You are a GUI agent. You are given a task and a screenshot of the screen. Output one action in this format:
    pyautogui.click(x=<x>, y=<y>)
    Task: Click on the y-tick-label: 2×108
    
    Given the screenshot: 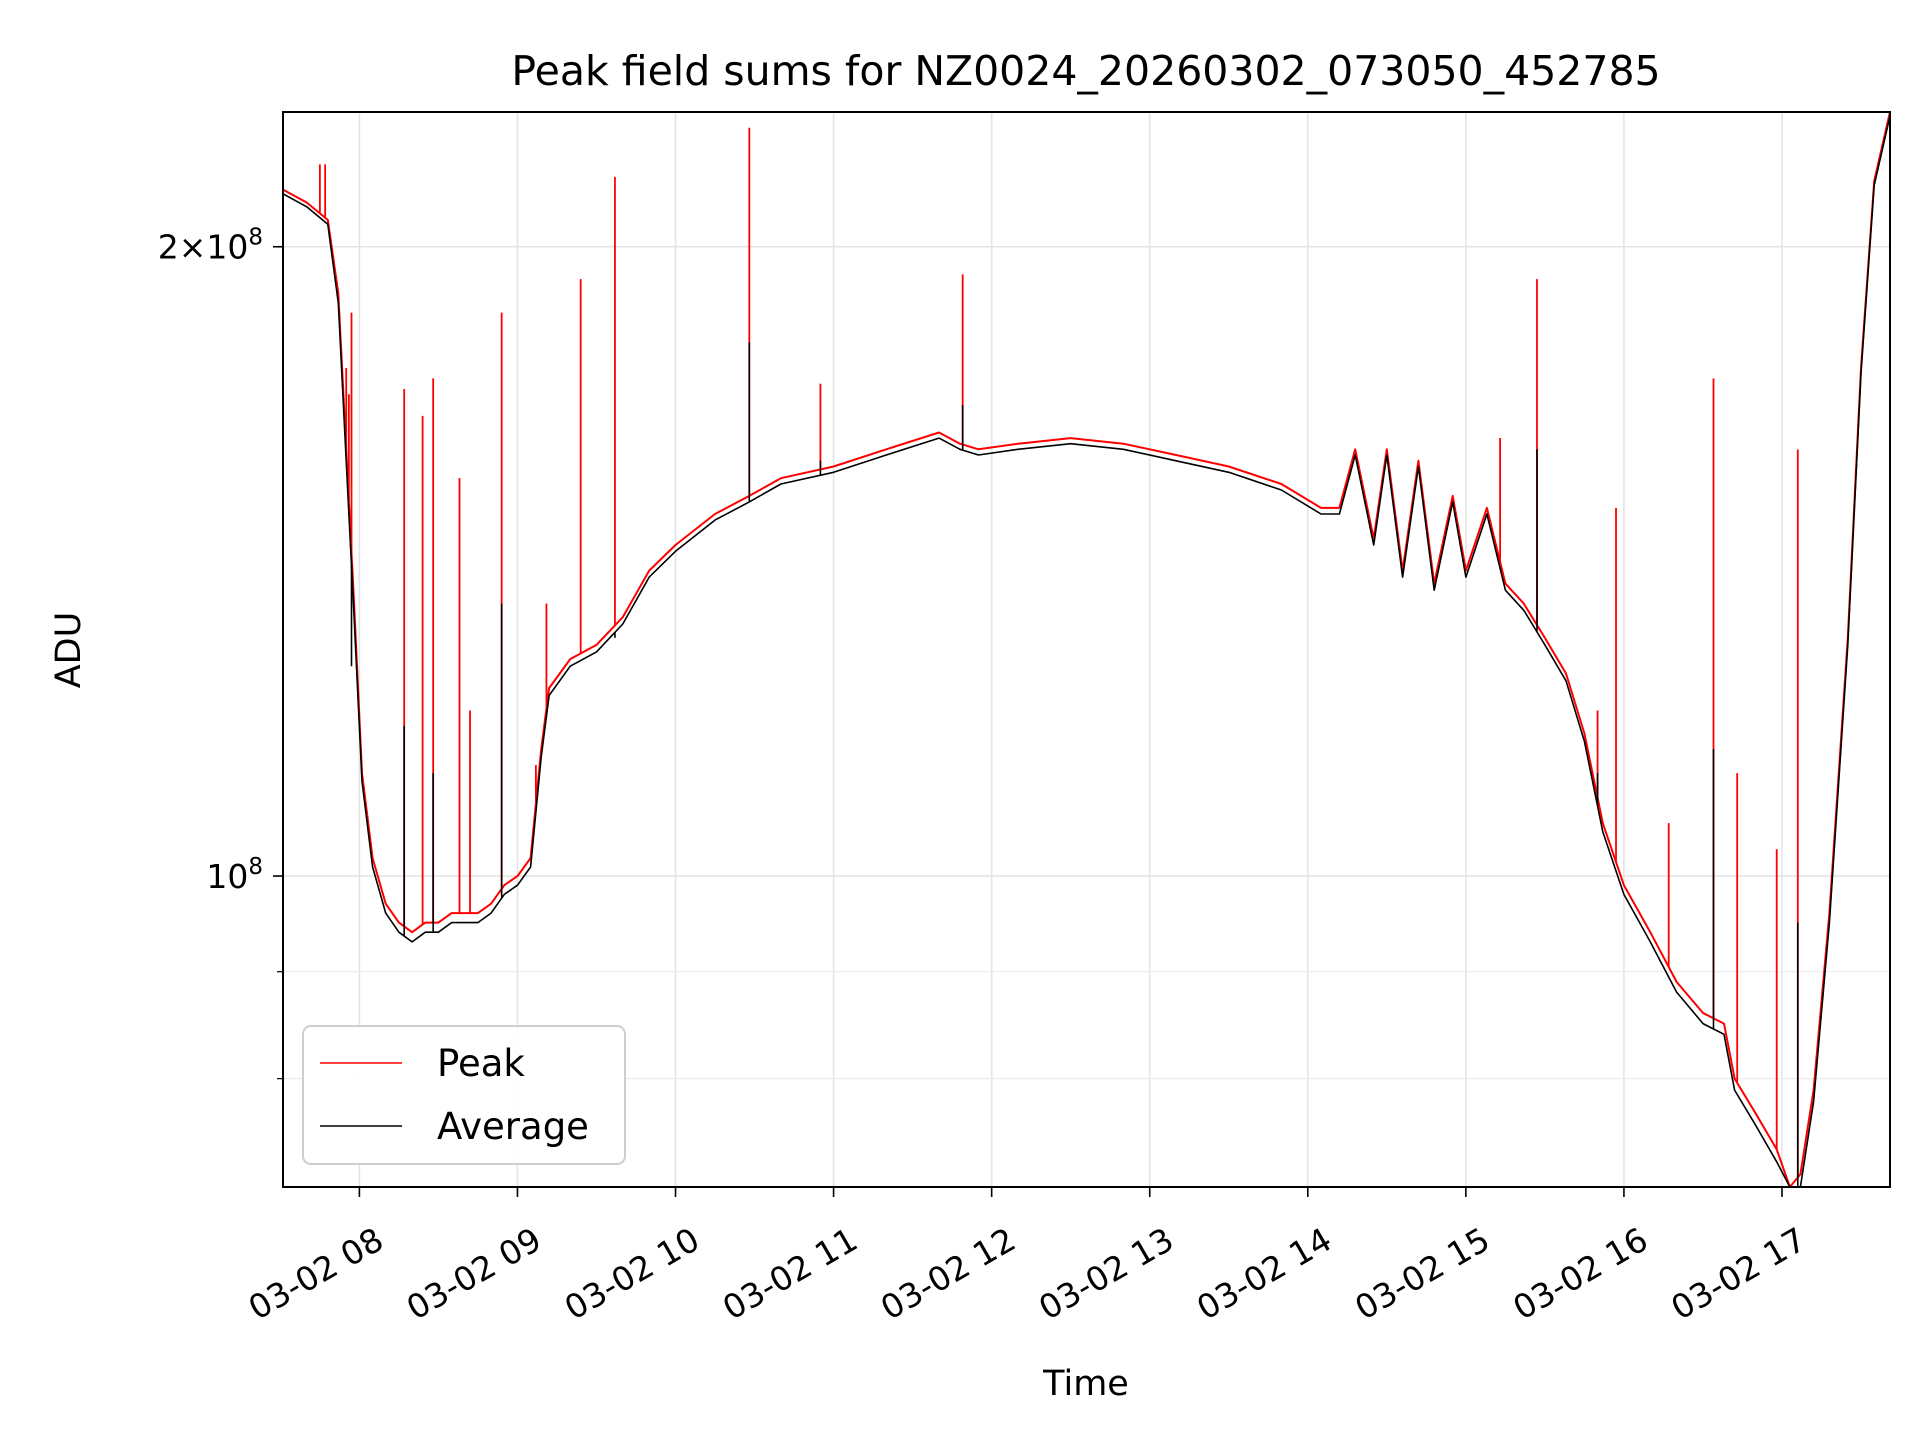 What is the action you would take?
    pyautogui.click(x=210, y=246)
    